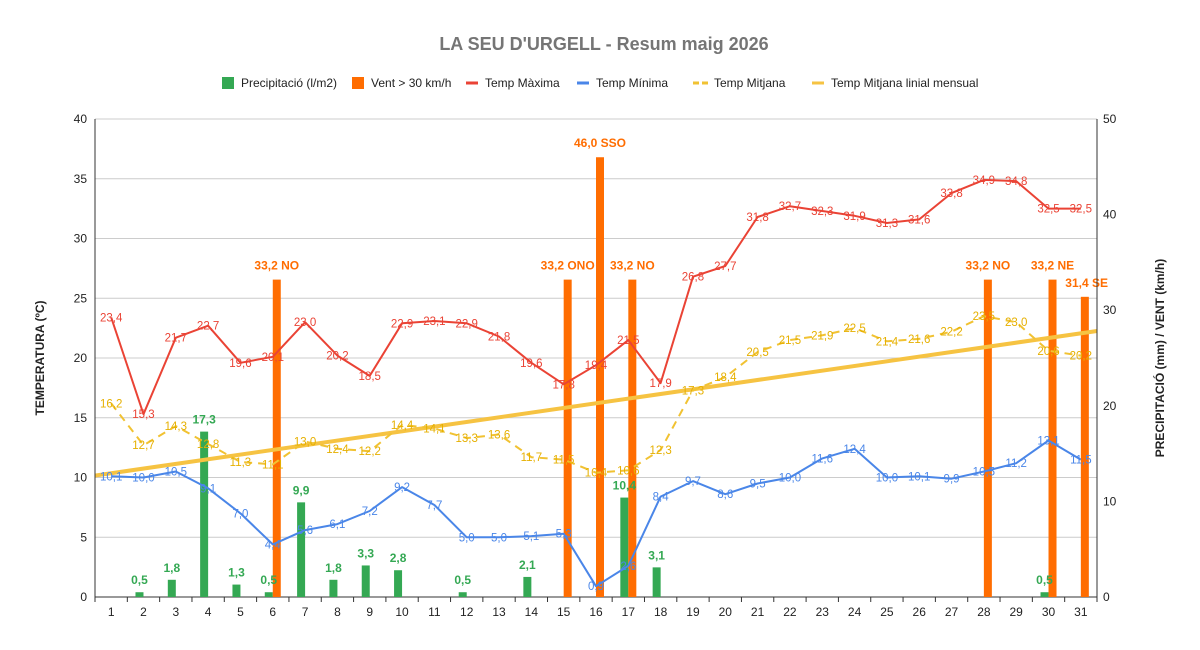  I want to click on temp-maxima-label: 31,3, so click(887, 224).